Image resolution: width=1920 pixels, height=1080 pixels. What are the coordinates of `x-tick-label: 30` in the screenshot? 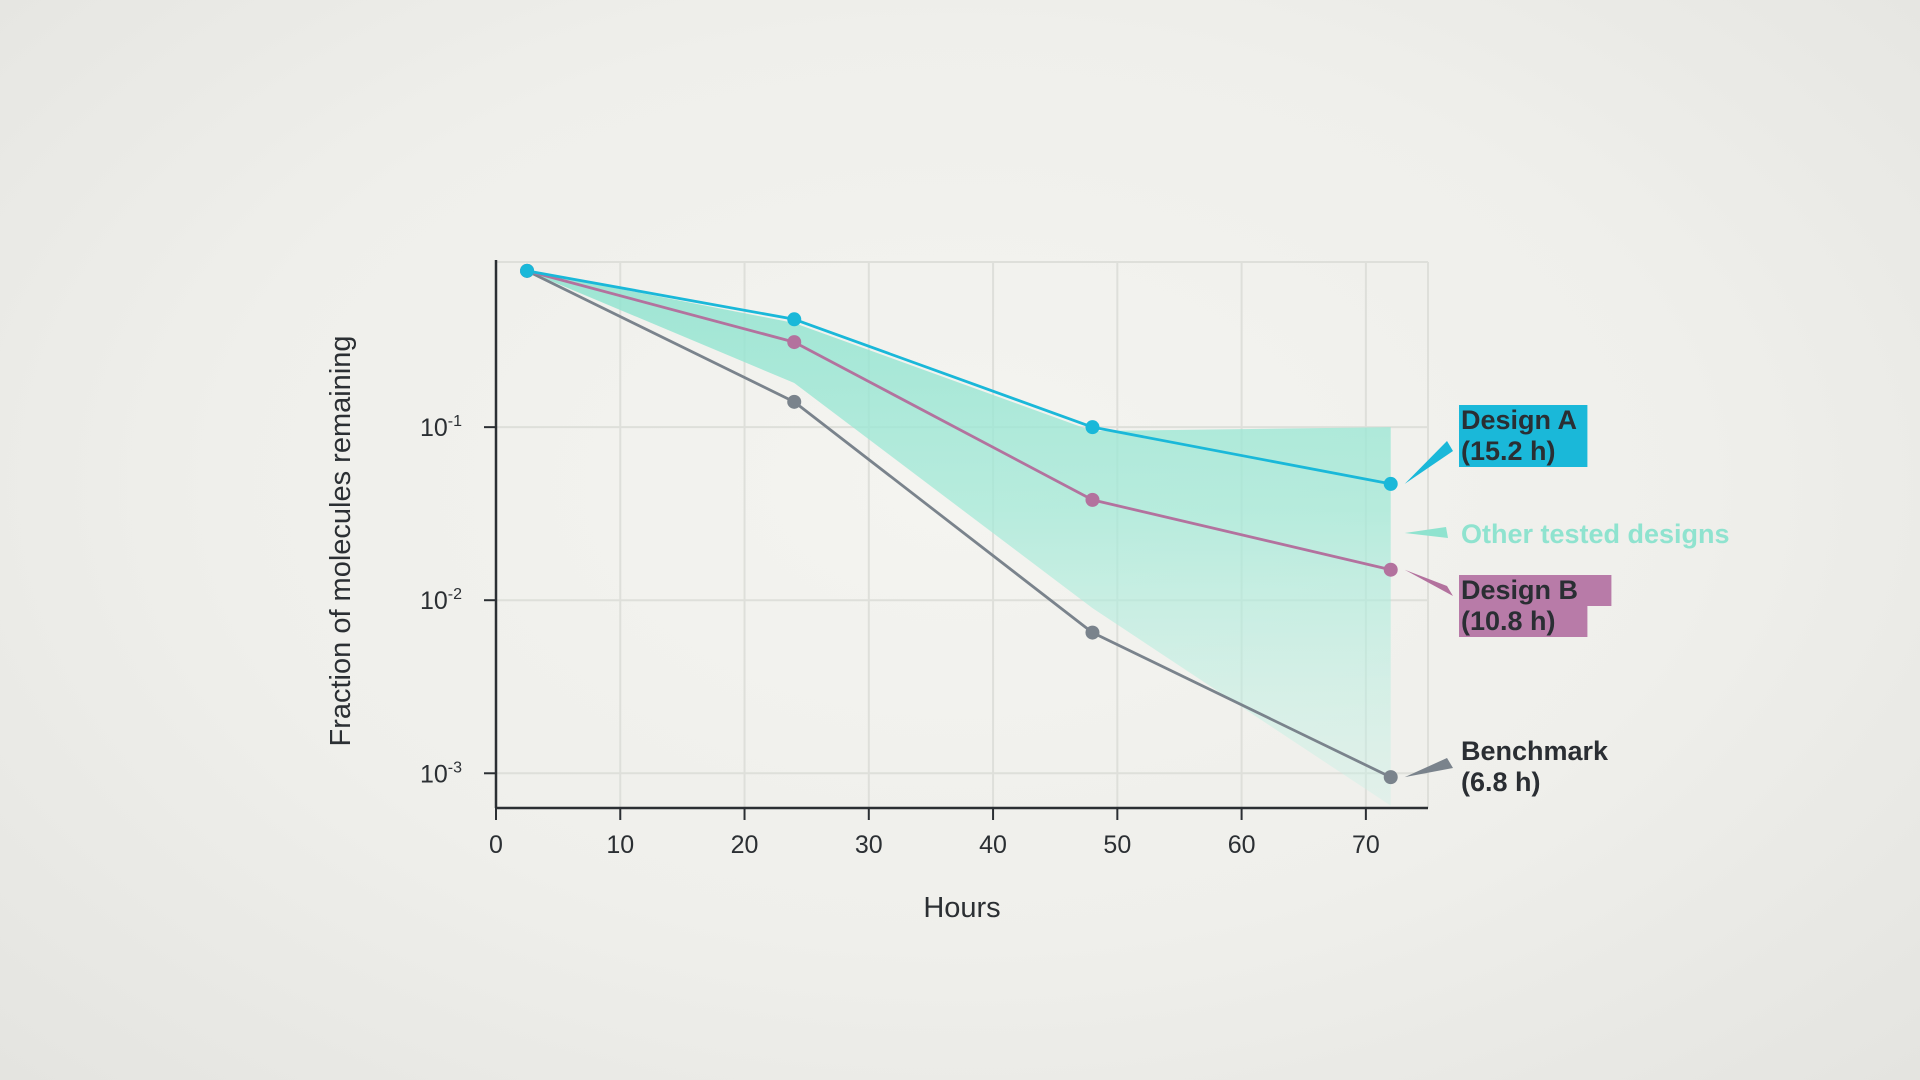 It's located at (869, 845).